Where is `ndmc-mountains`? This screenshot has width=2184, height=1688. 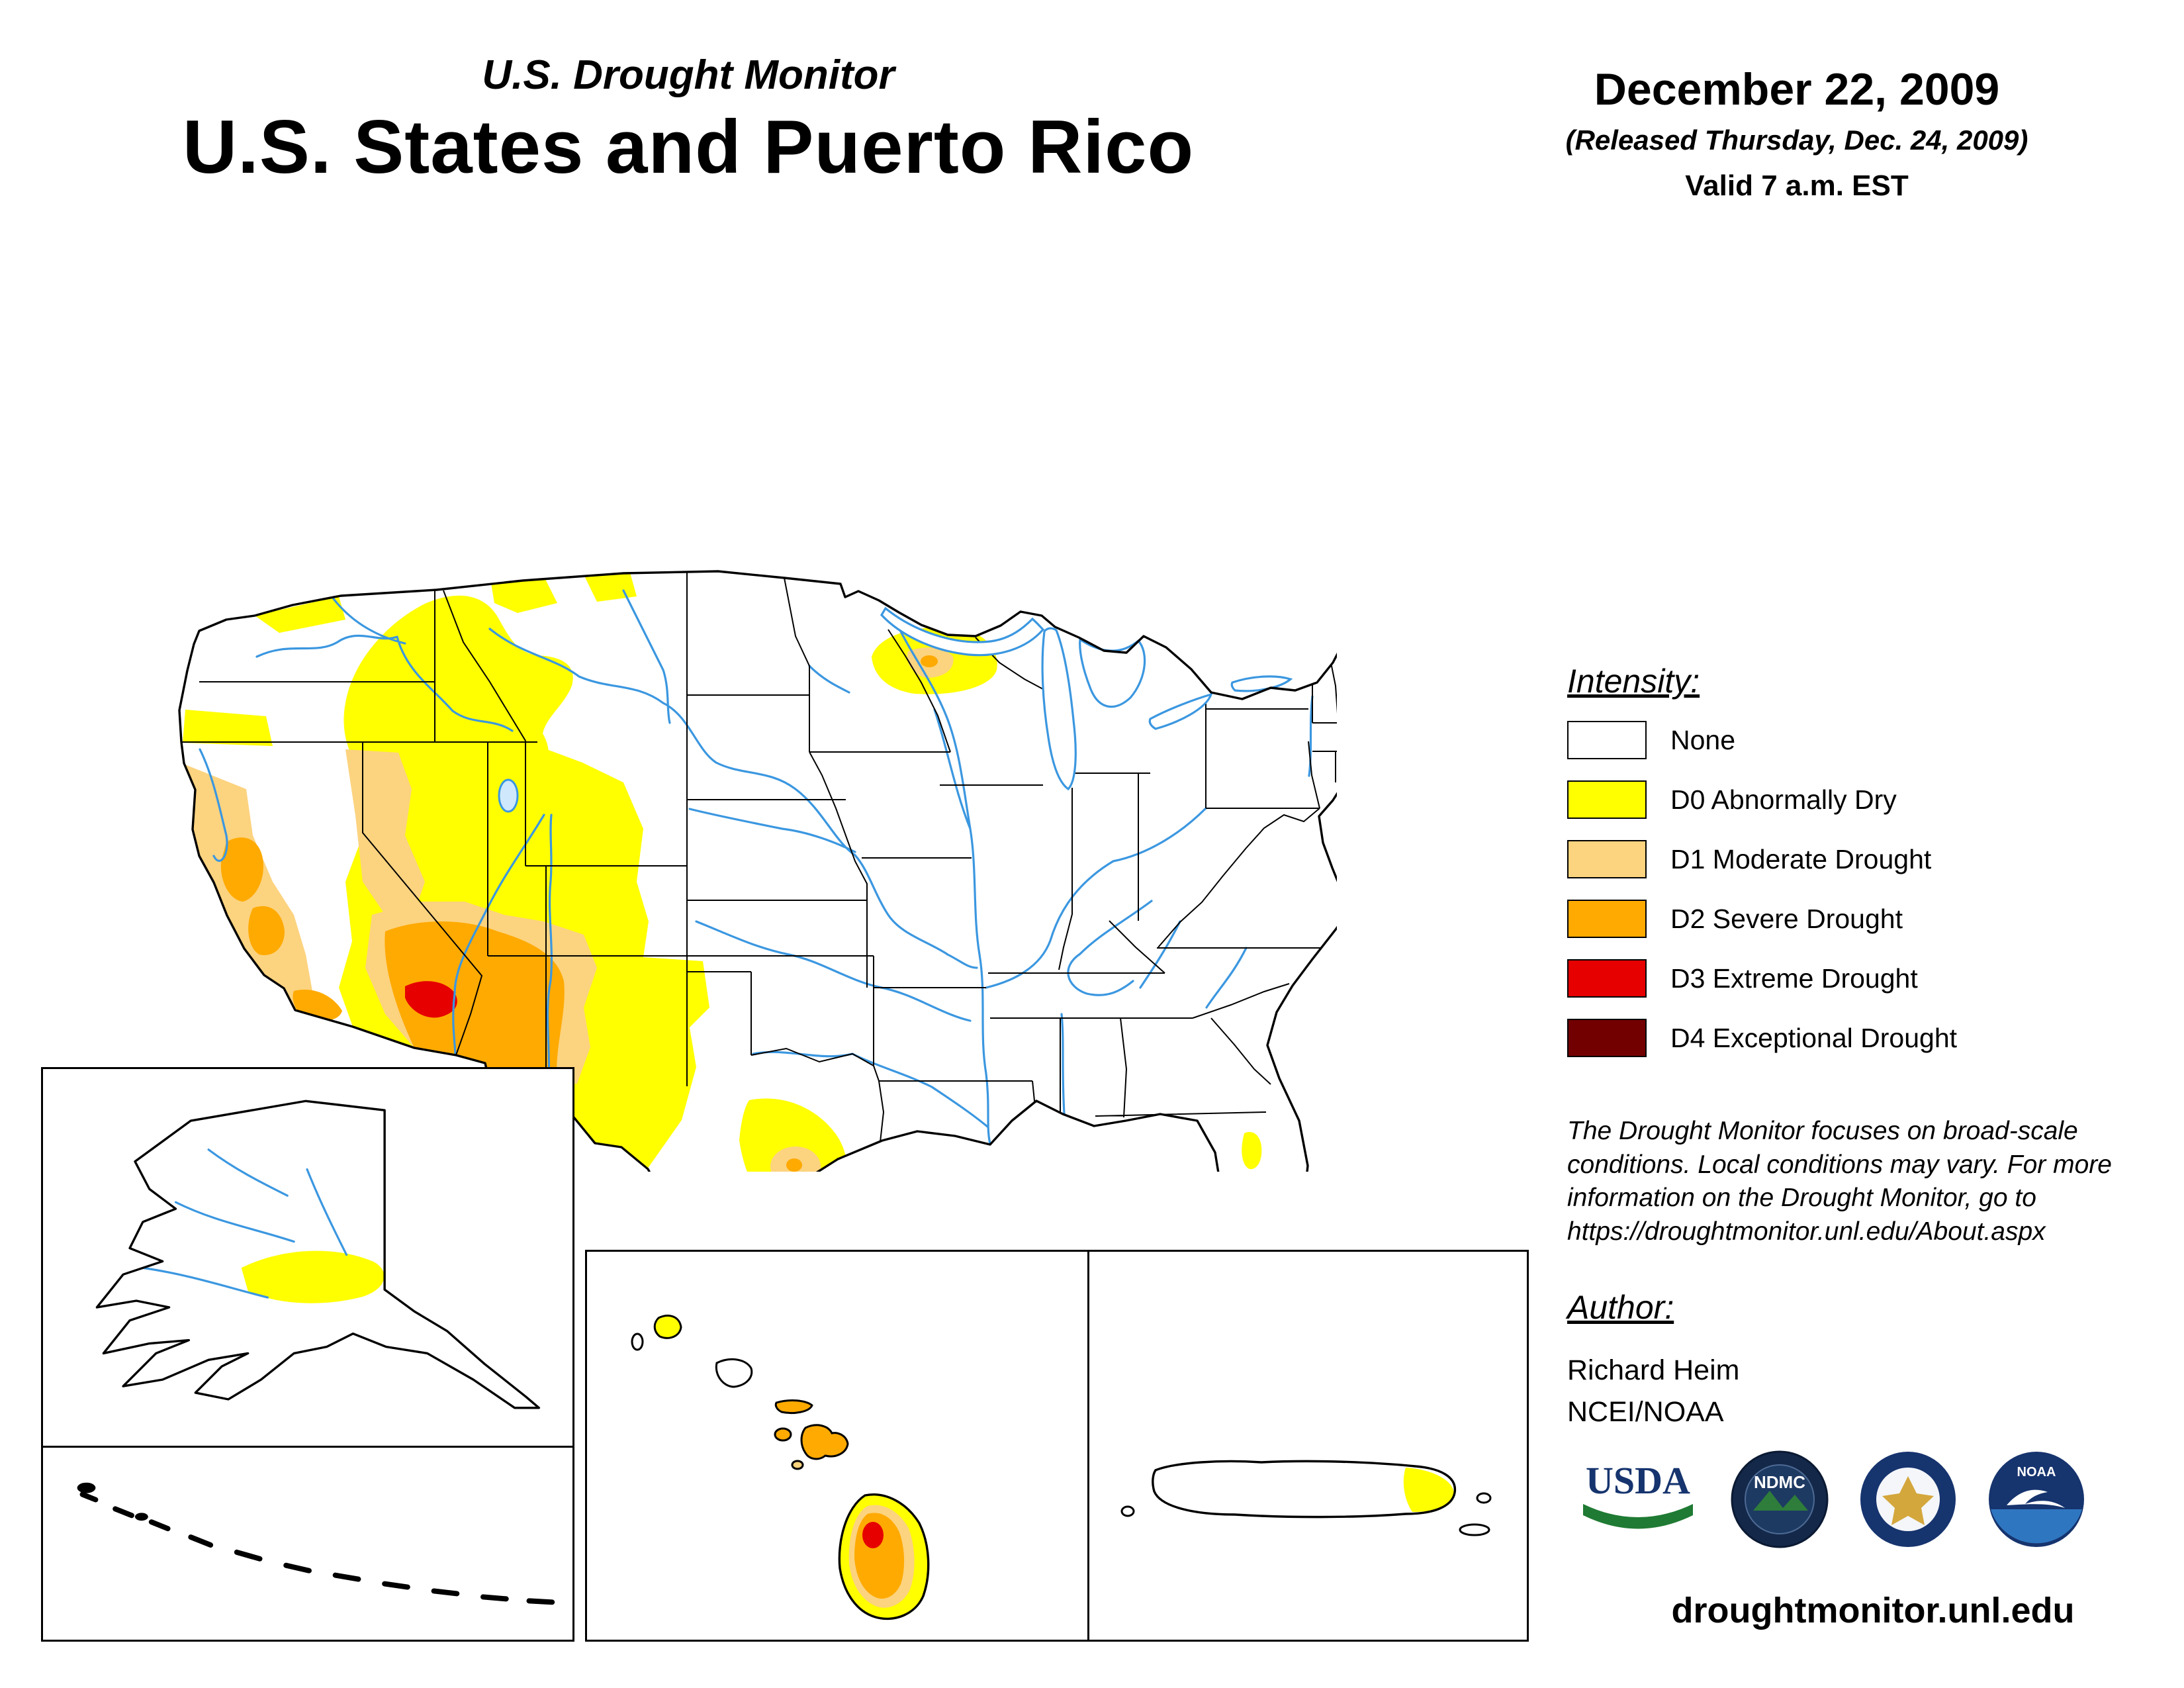
ndmc-mountains is located at coordinates (1780, 1501).